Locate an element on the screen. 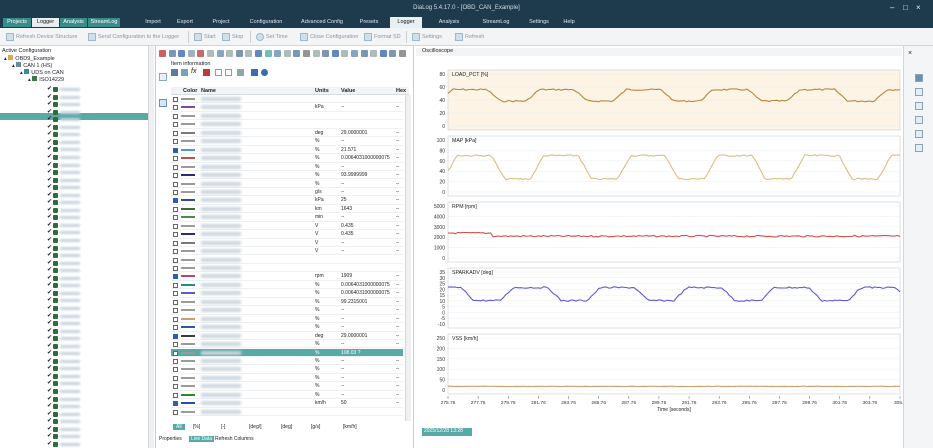 This screenshot has height=448, width=933. settings-button: Settings is located at coordinates (427, 37).